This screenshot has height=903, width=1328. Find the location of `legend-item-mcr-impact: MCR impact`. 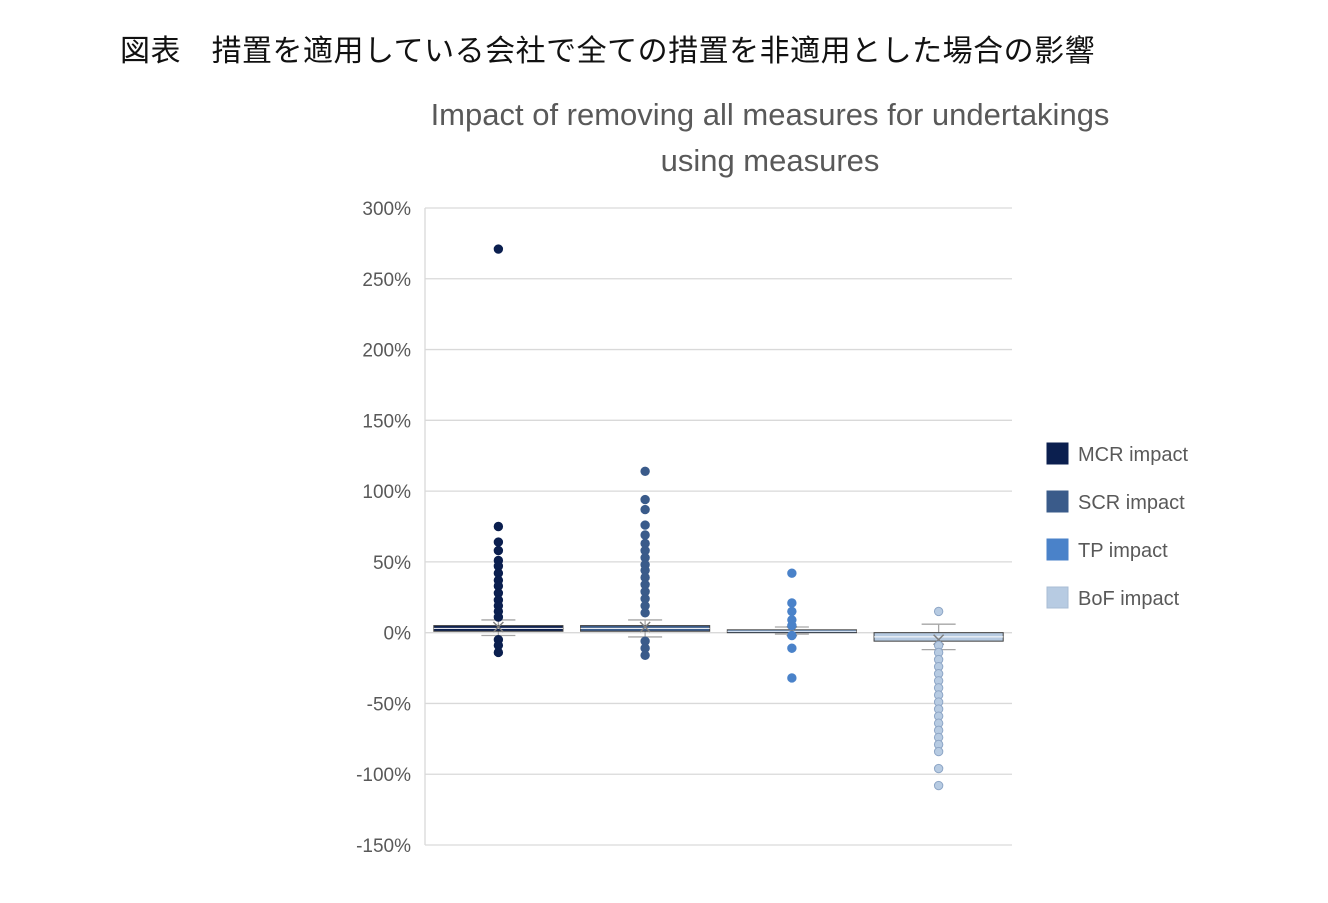

legend-item-mcr-impact: MCR impact is located at coordinates (1117, 454).